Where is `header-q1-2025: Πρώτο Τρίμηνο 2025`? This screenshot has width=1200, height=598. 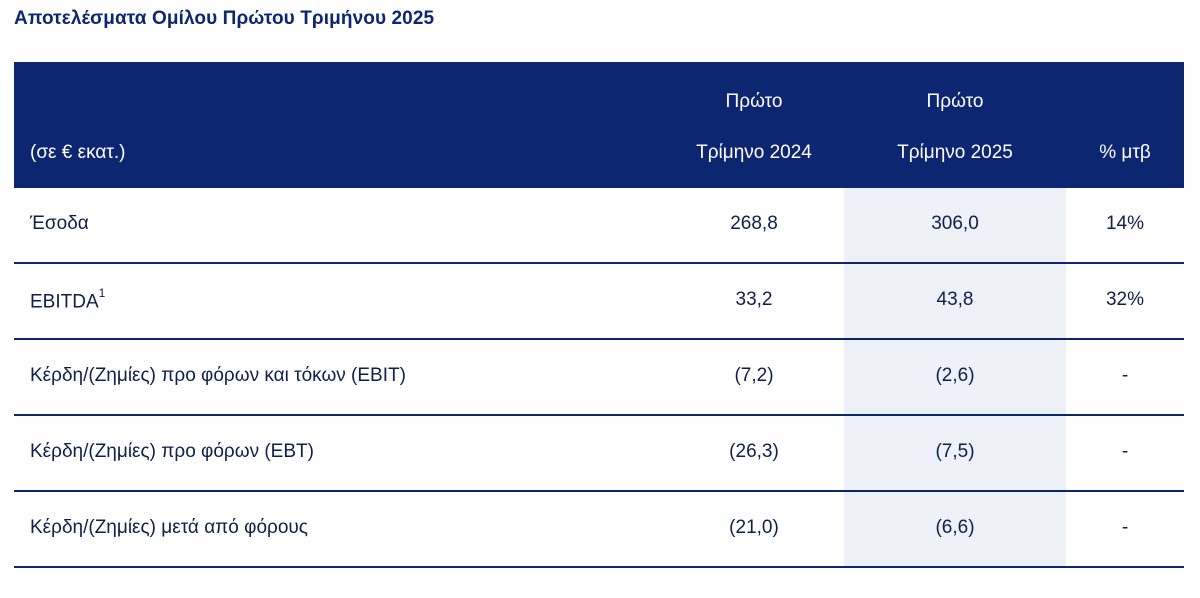 header-q1-2025: Πρώτο Τρίμηνο 2025 is located at coordinates (955, 125).